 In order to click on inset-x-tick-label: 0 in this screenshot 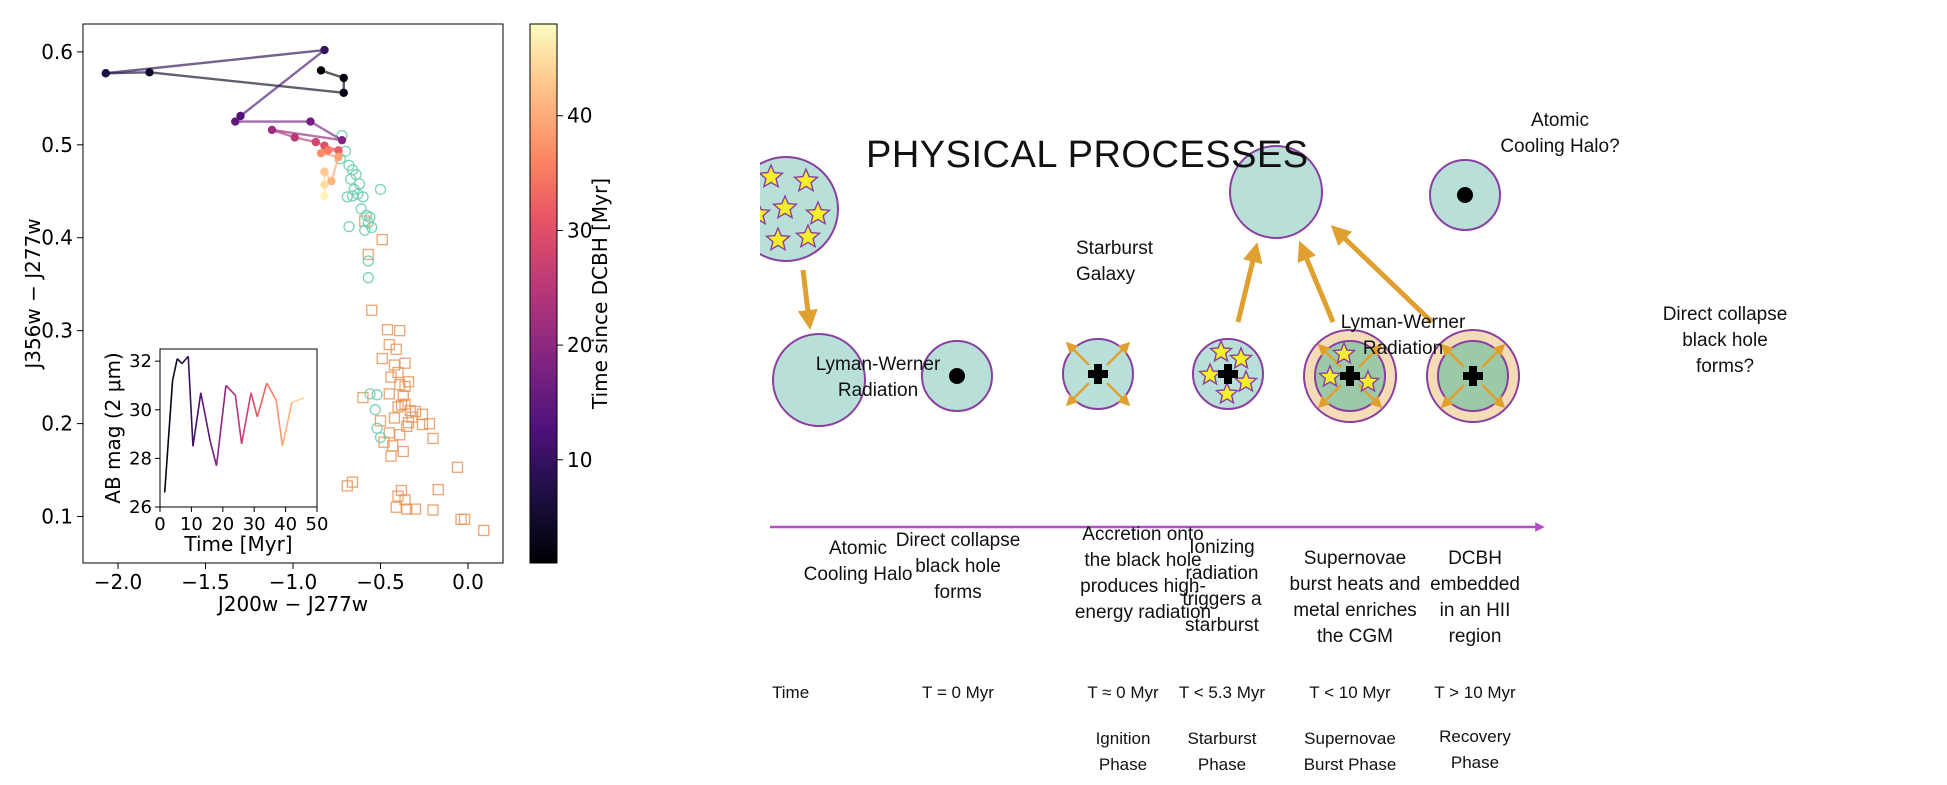, I will do `click(159, 524)`.